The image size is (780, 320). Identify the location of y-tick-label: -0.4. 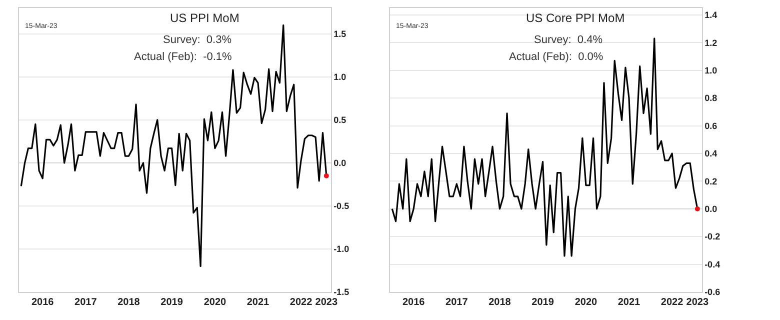
(712, 264).